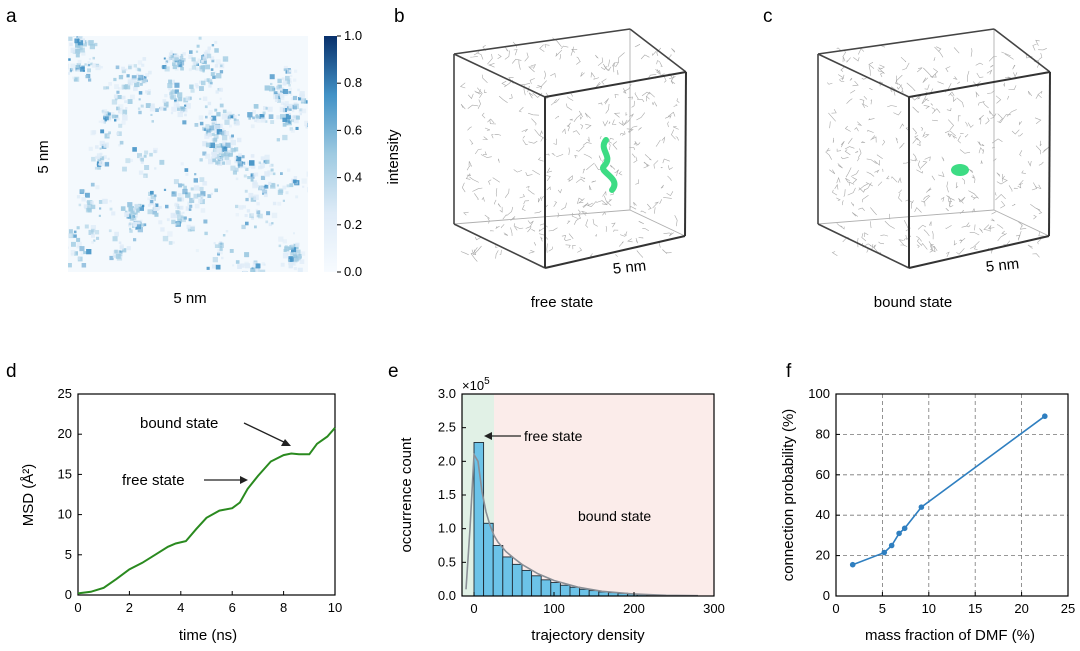 This screenshot has width=1080, height=651. Describe the element at coordinates (206, 511) in the screenshot. I see `msd-series-line` at that location.